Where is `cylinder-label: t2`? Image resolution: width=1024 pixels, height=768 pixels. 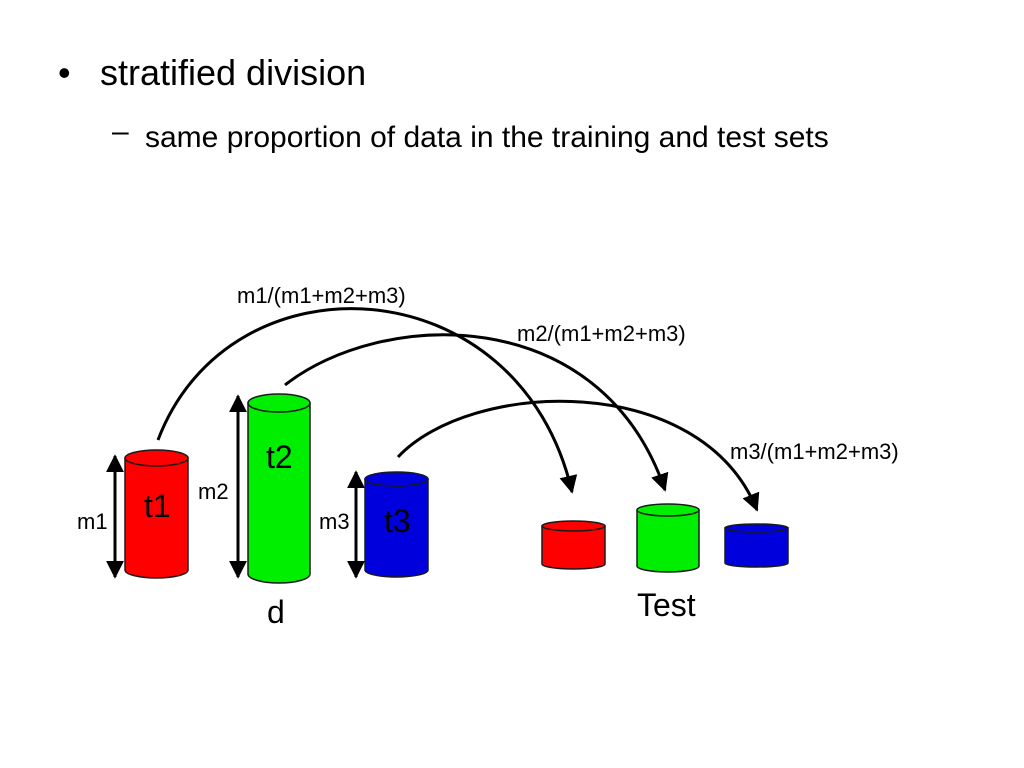
cylinder-label: t2 is located at coordinates (279, 457).